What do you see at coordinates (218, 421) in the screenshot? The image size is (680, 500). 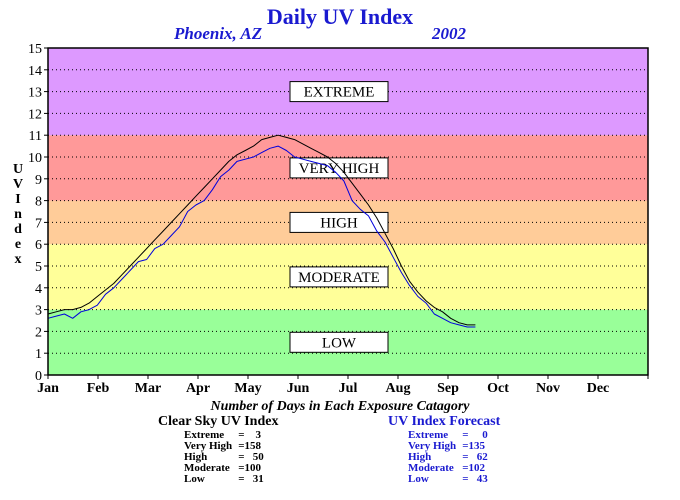 I see `clear-sky-heading: Clear Sky UV Index` at bounding box center [218, 421].